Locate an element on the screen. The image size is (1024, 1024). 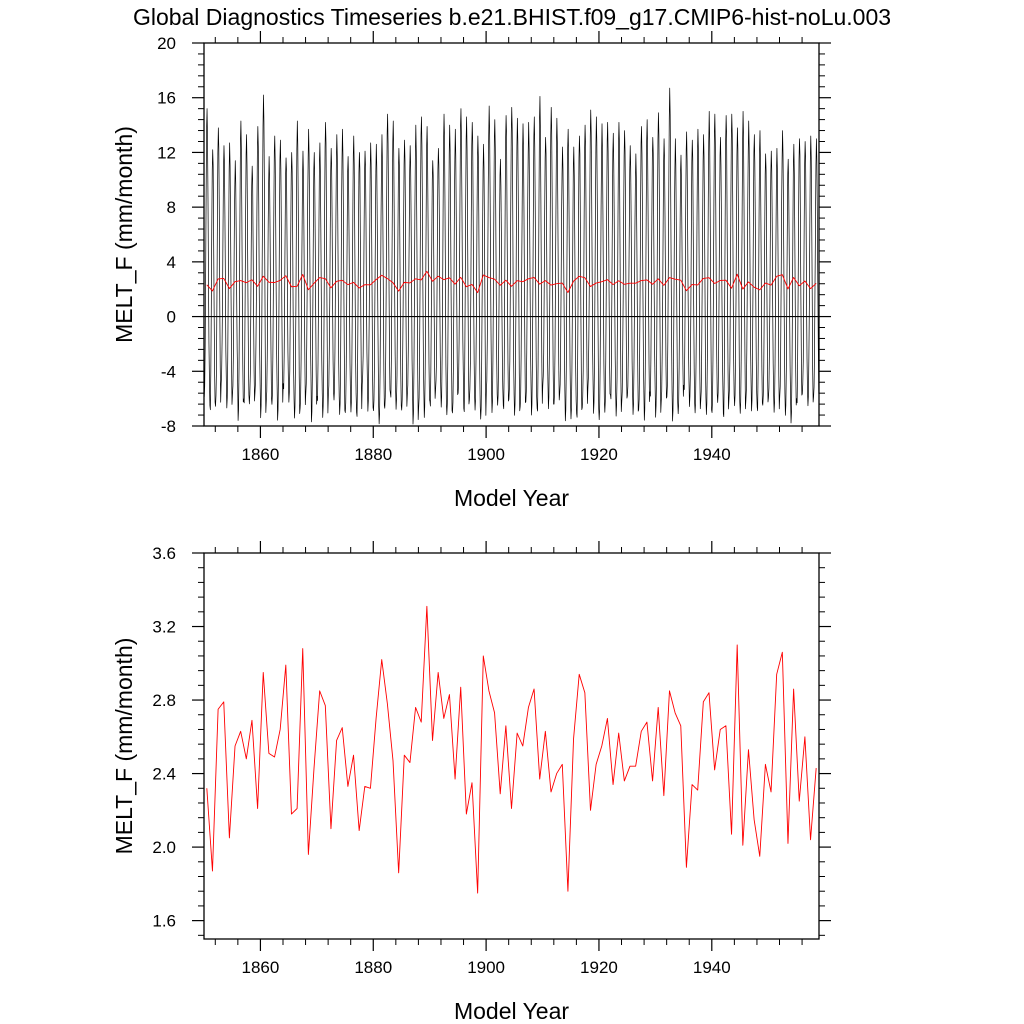
top-chart-y-tick-label: 0 is located at coordinates (171, 317).